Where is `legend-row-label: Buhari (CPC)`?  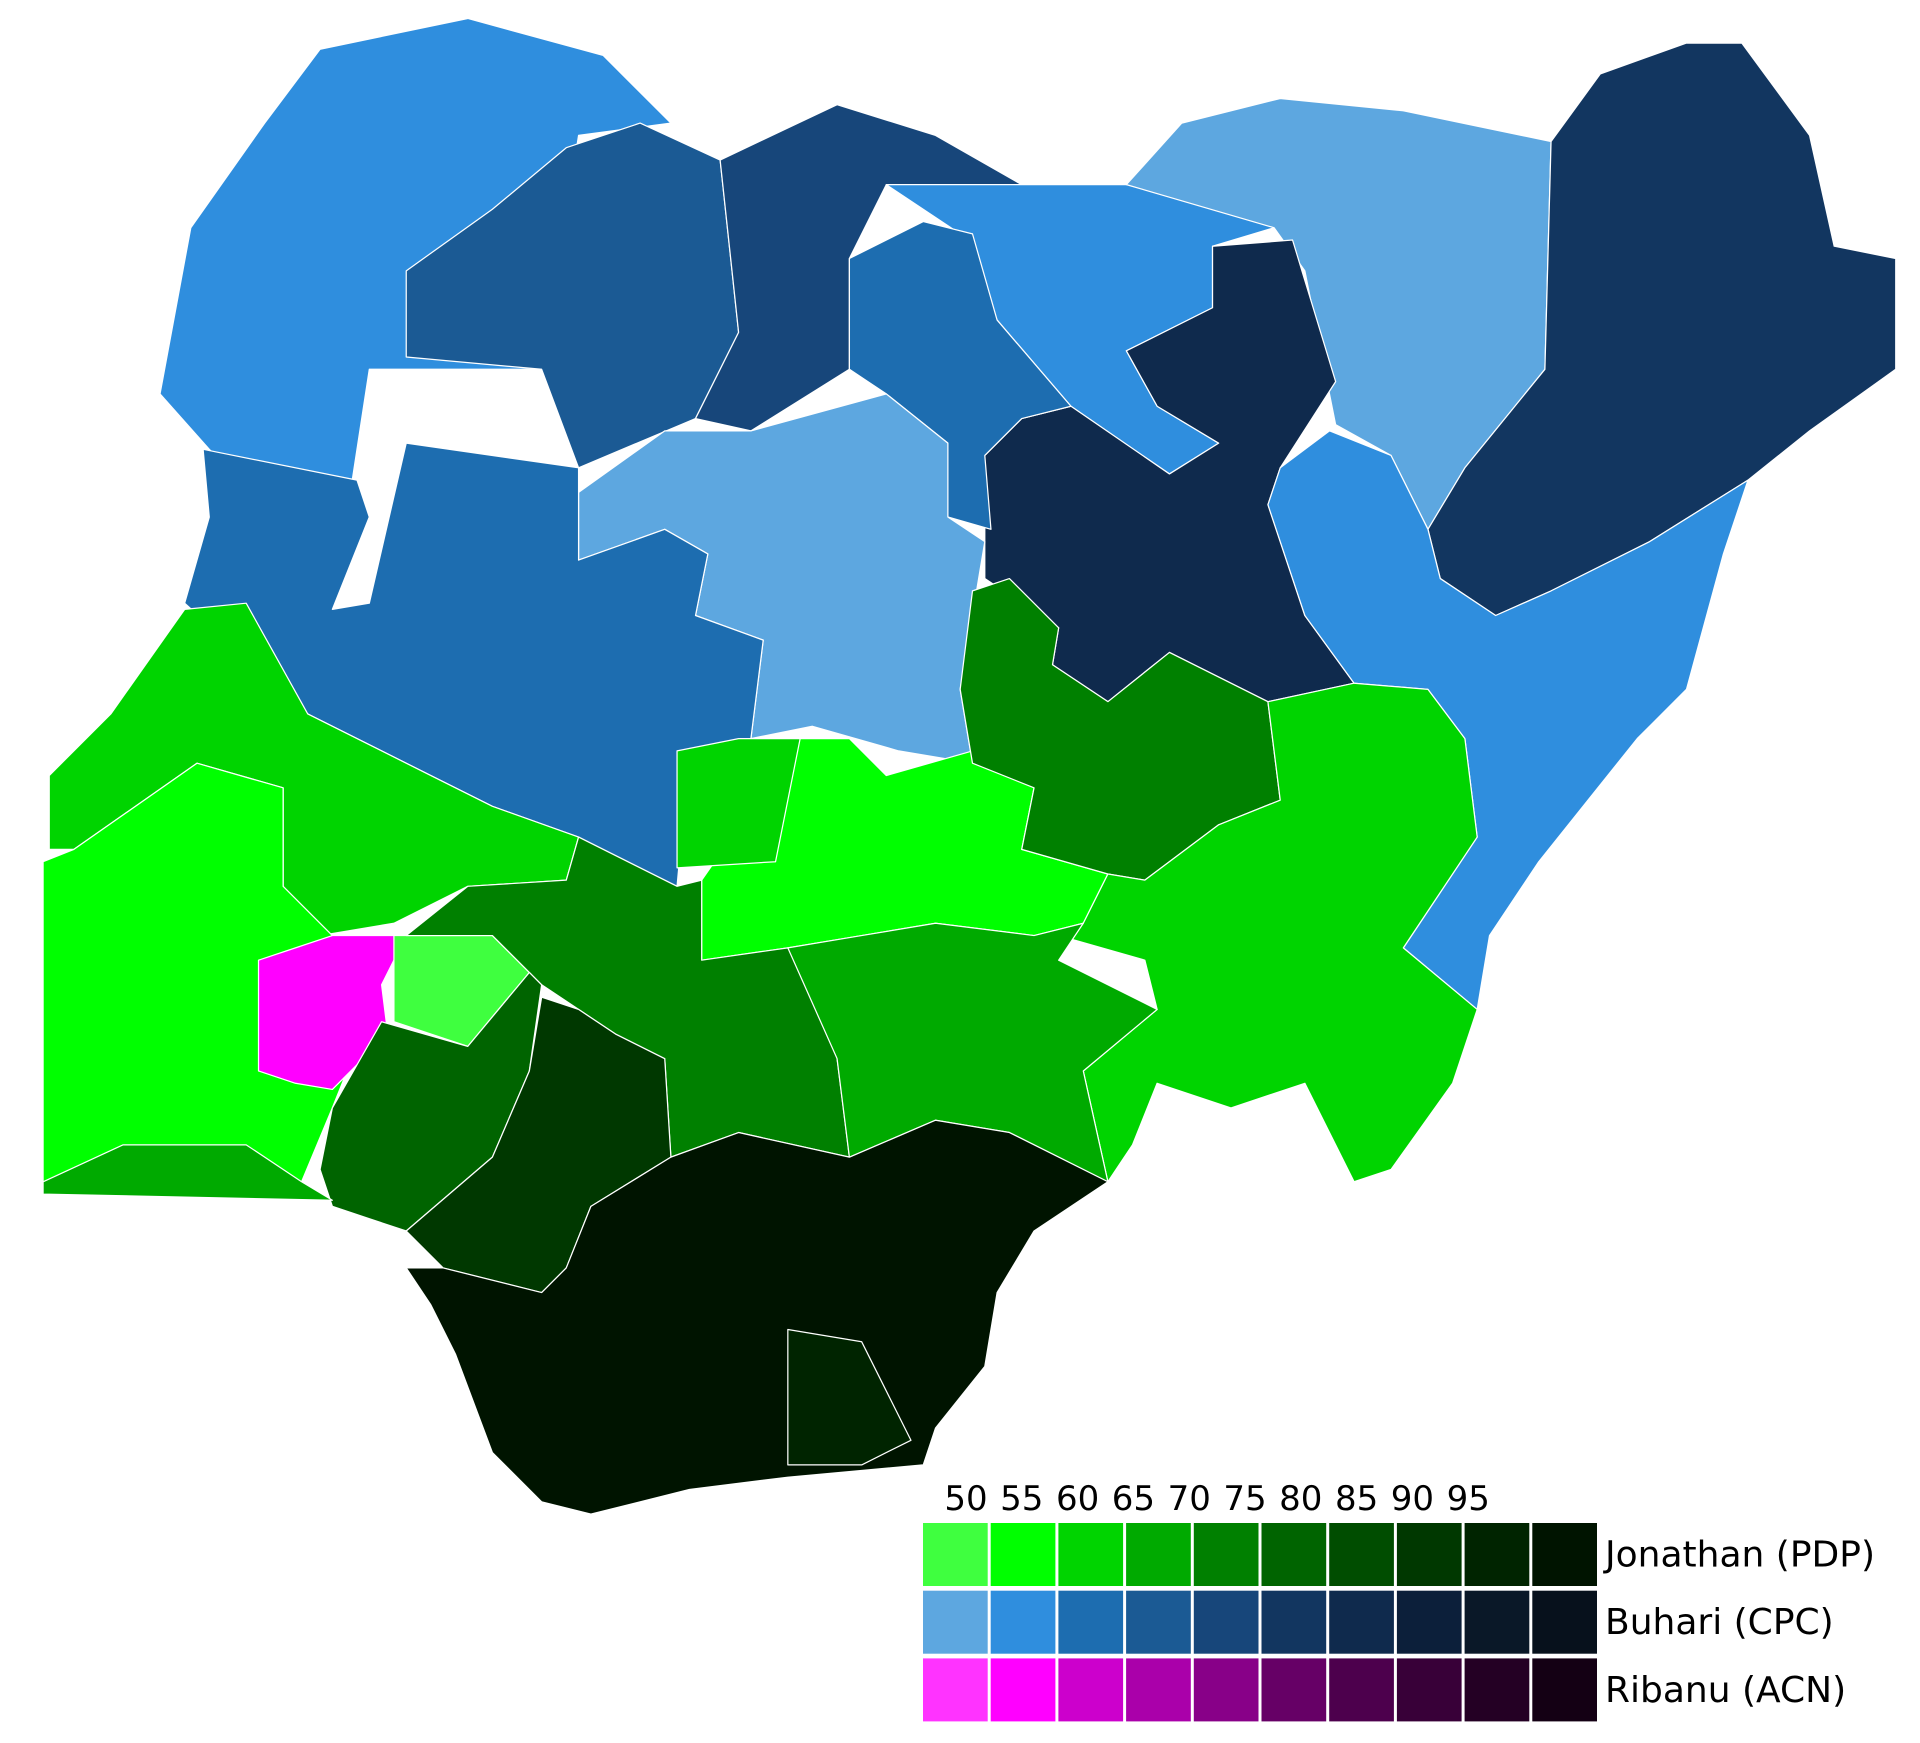
legend-row-label: Buhari (CPC) is located at coordinates (1719, 1622).